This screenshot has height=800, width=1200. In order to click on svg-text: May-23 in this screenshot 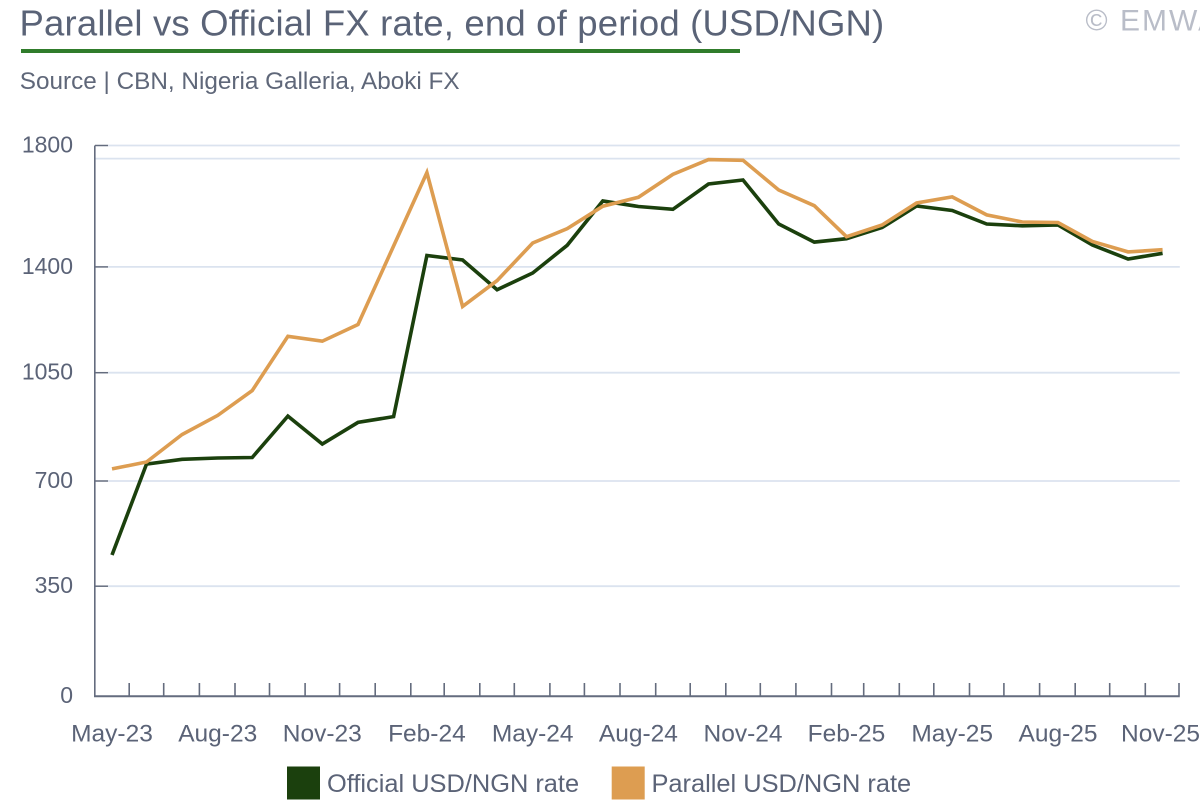, I will do `click(112, 733)`.